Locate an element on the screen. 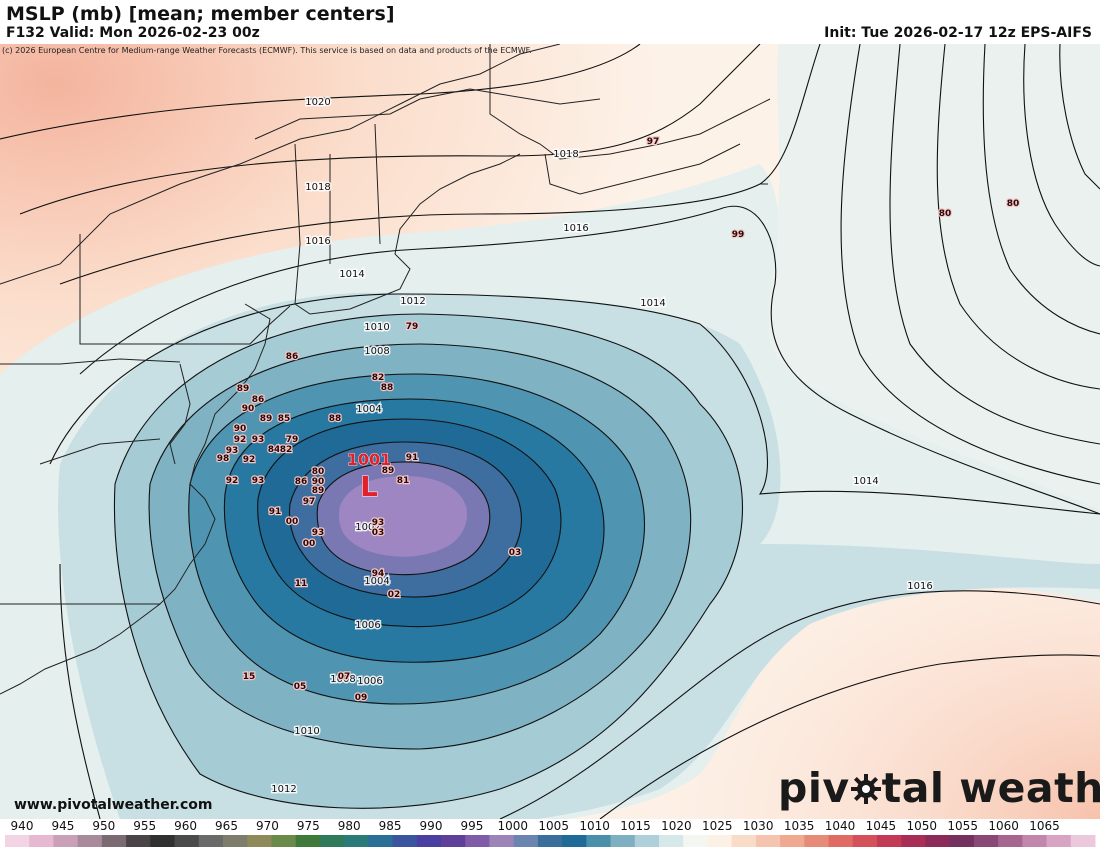 The image size is (1100, 850). scale-tick-label: 965 is located at coordinates (226, 826).